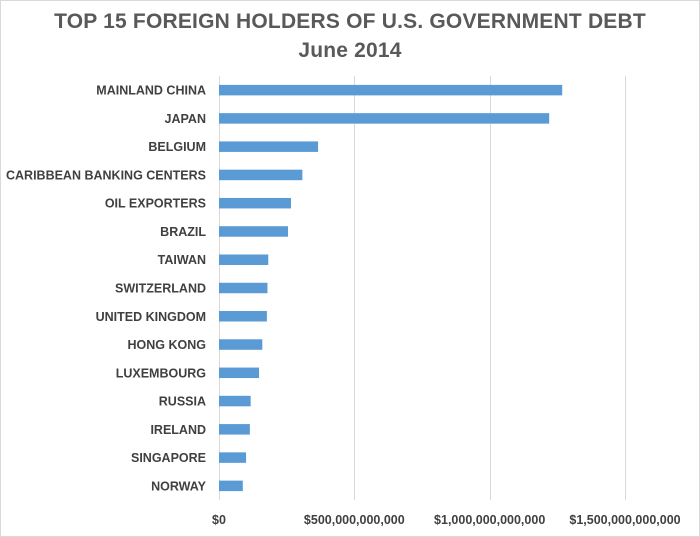 The image size is (700, 537). Describe the element at coordinates (179, 486) in the screenshot. I see `category-label-14: NORWAY` at that location.